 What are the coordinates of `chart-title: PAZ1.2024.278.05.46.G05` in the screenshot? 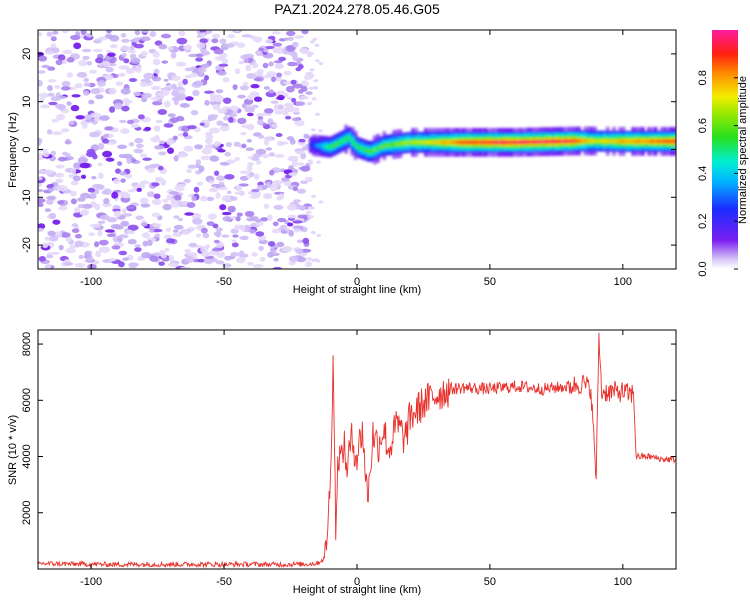 It's located at (357, 9).